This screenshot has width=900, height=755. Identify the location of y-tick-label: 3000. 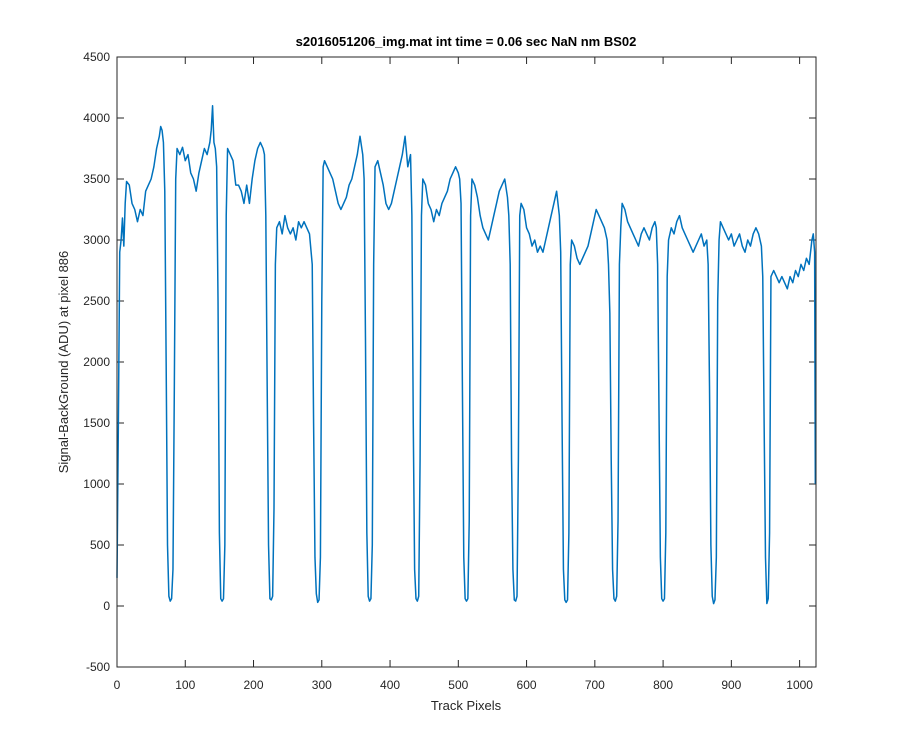
(96, 240).